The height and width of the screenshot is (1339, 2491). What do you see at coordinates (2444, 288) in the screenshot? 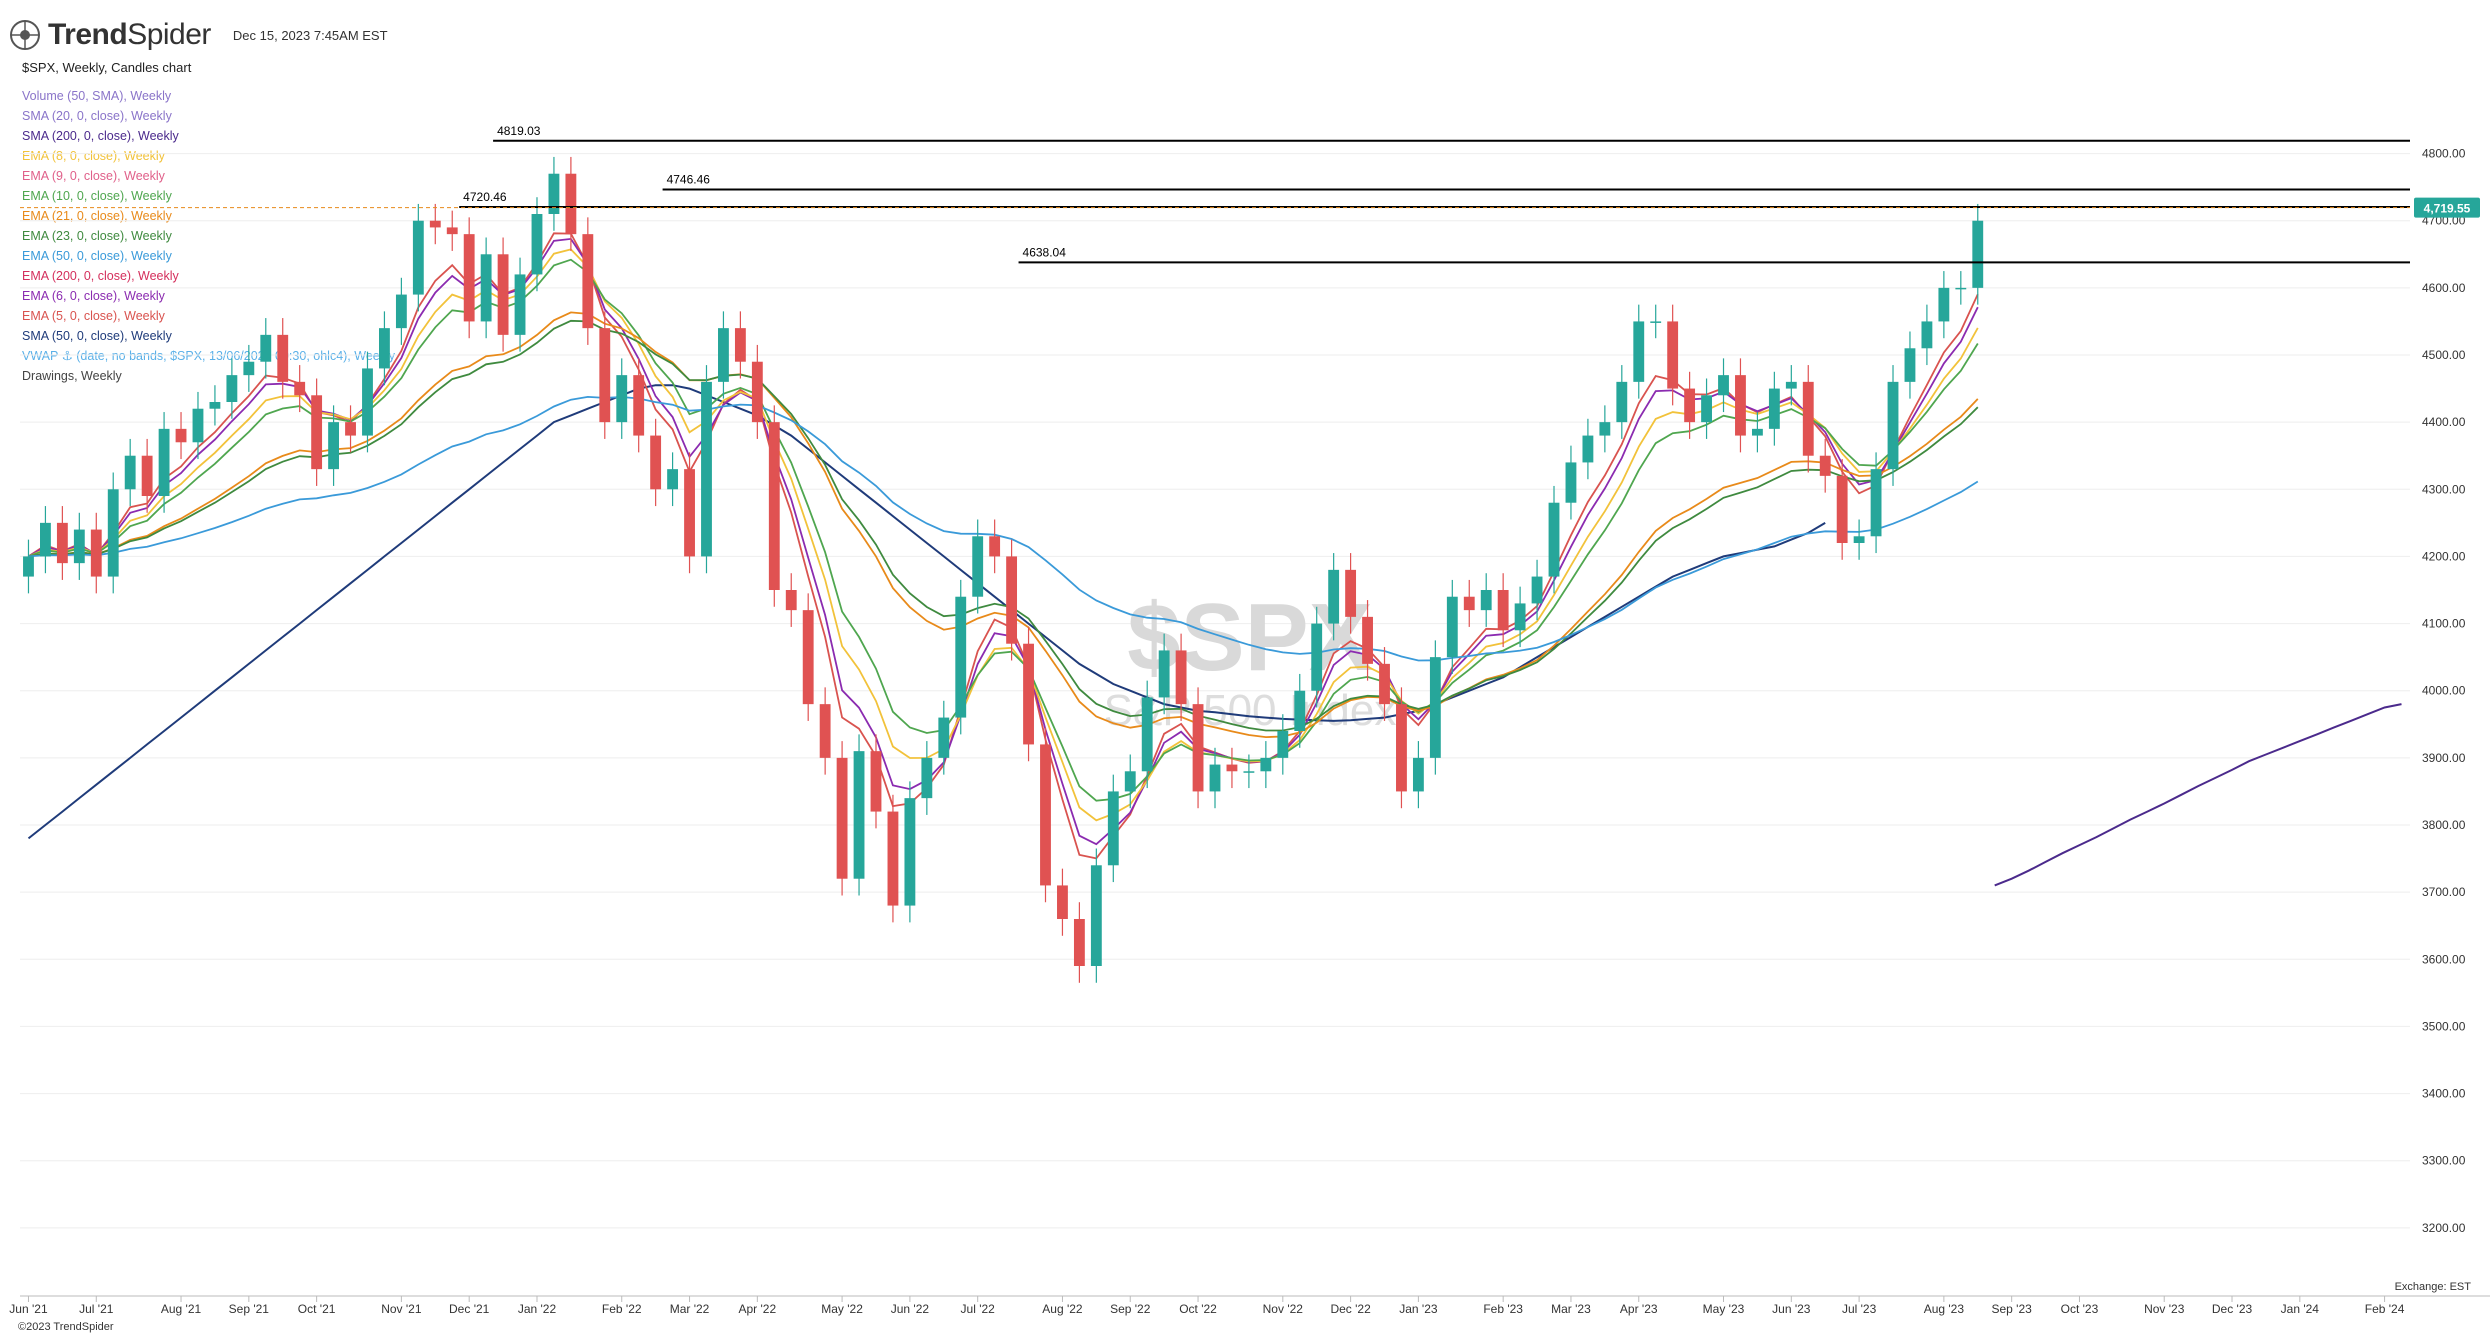
I see `y-tick-label: 4600.00` at bounding box center [2444, 288].